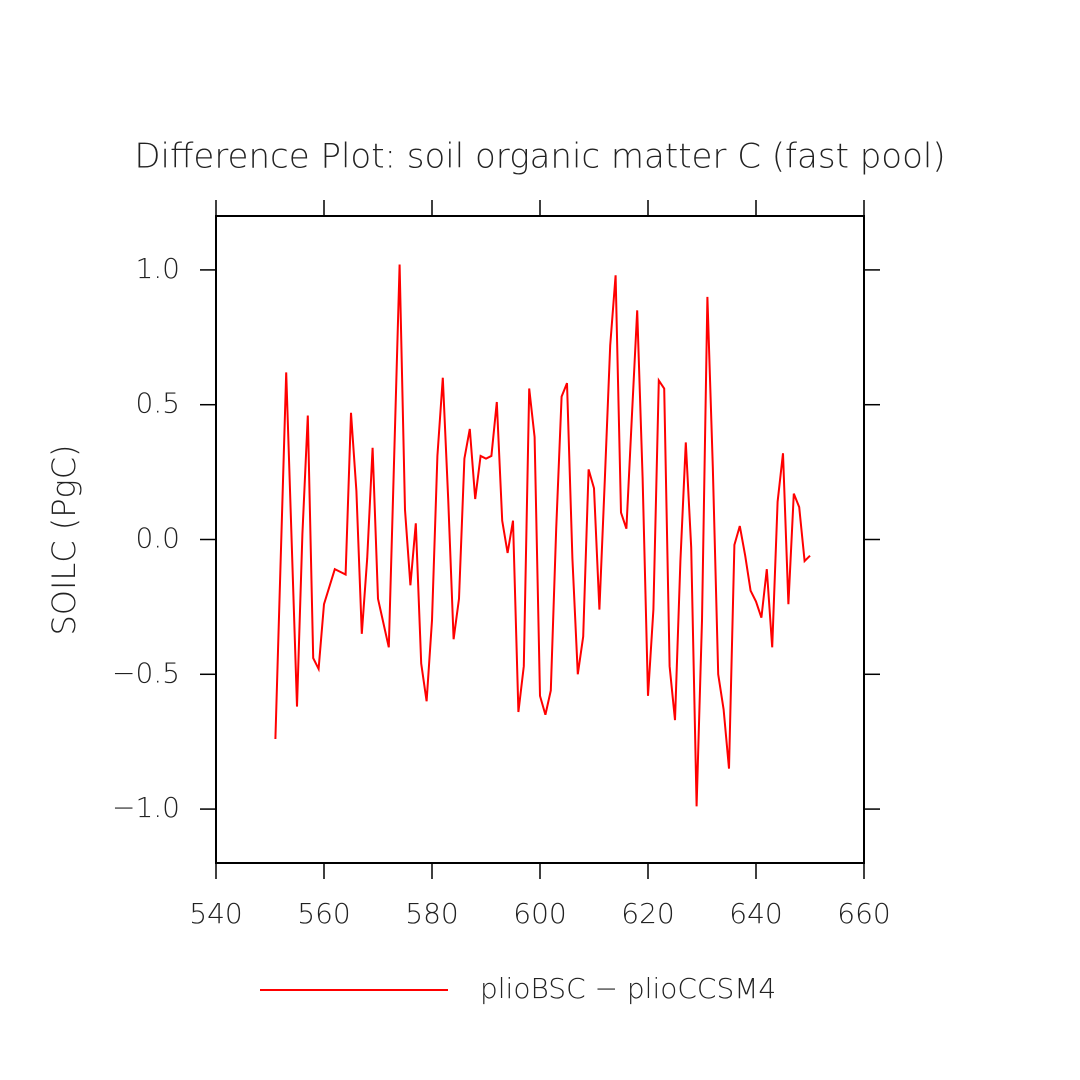 The image size is (1080, 1080). Describe the element at coordinates (64, 539) in the screenshot. I see `y-axis-label: SOILC (PgC)` at that location.